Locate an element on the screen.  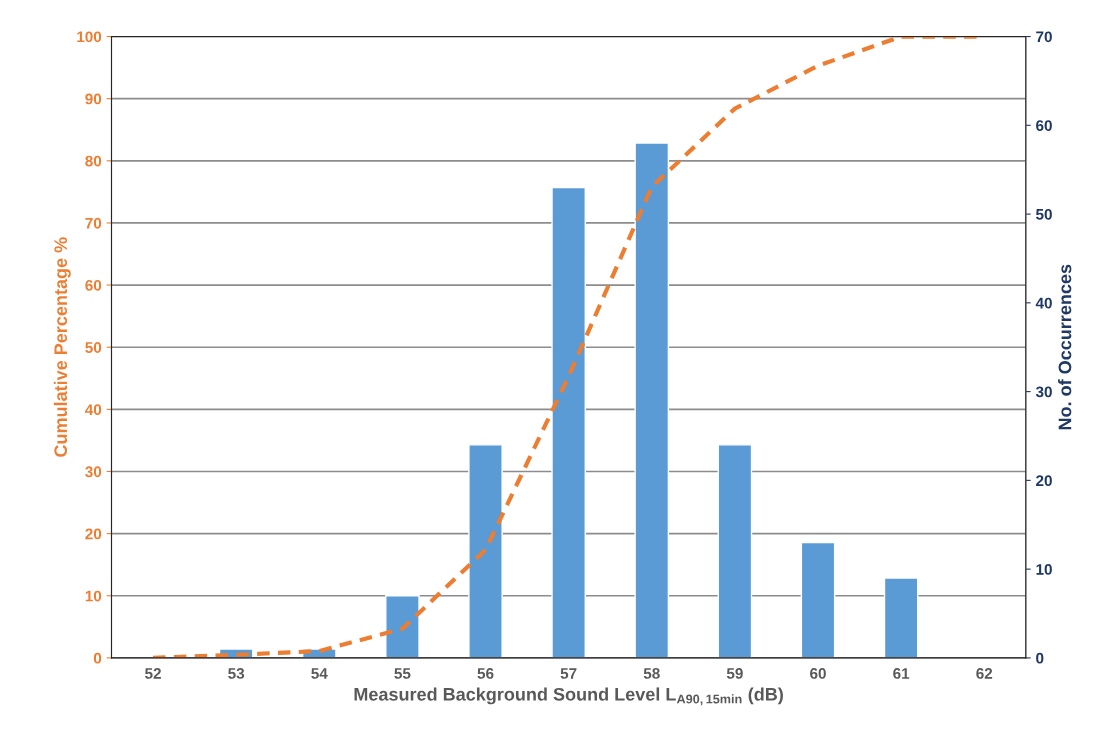
x-tick-label: 53 is located at coordinates (236, 673).